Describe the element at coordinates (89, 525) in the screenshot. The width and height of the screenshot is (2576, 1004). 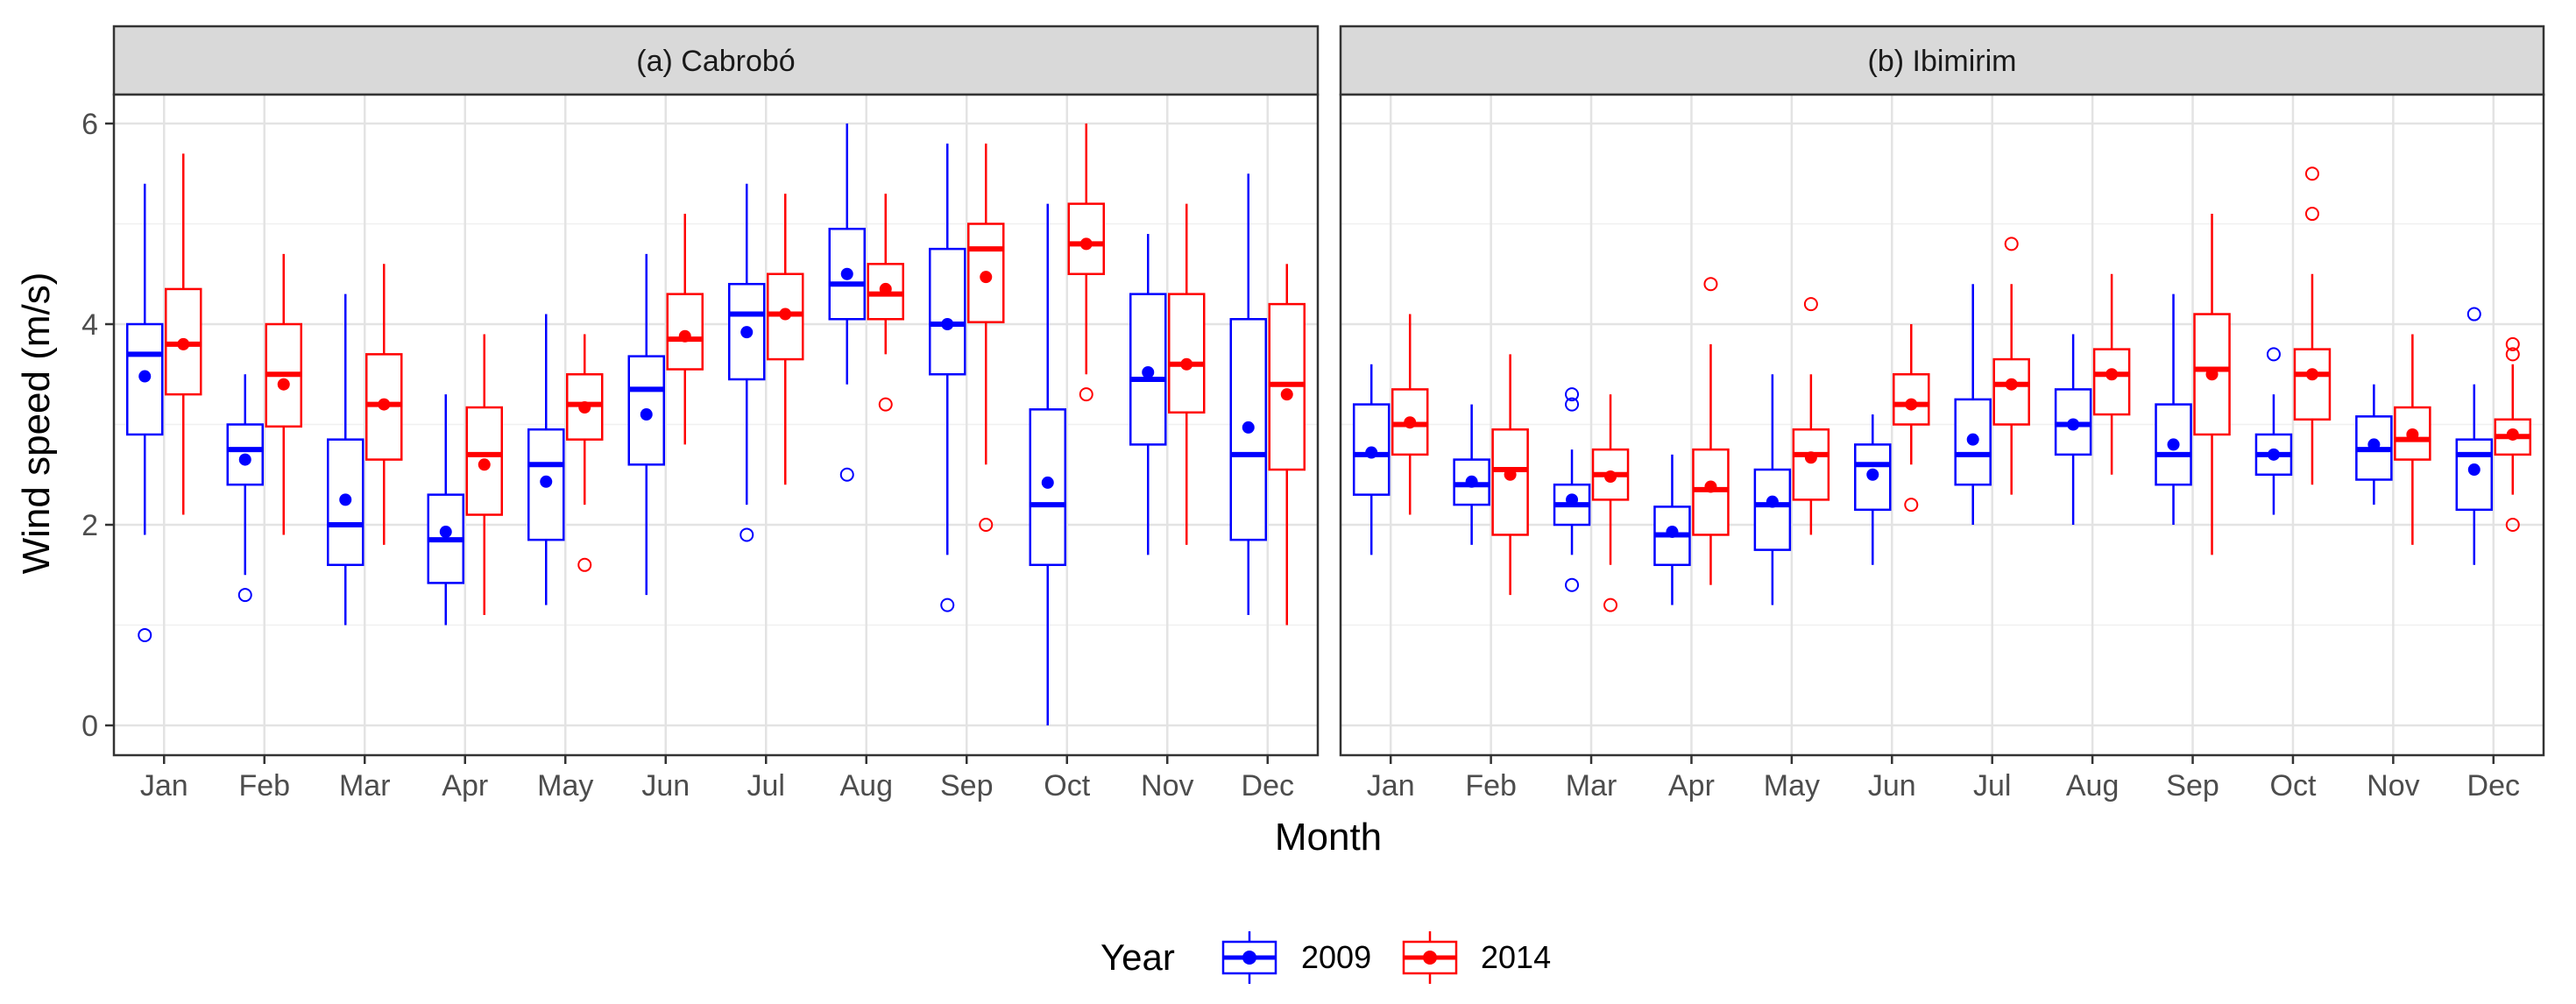
I see `y-tick-label: 2` at that location.